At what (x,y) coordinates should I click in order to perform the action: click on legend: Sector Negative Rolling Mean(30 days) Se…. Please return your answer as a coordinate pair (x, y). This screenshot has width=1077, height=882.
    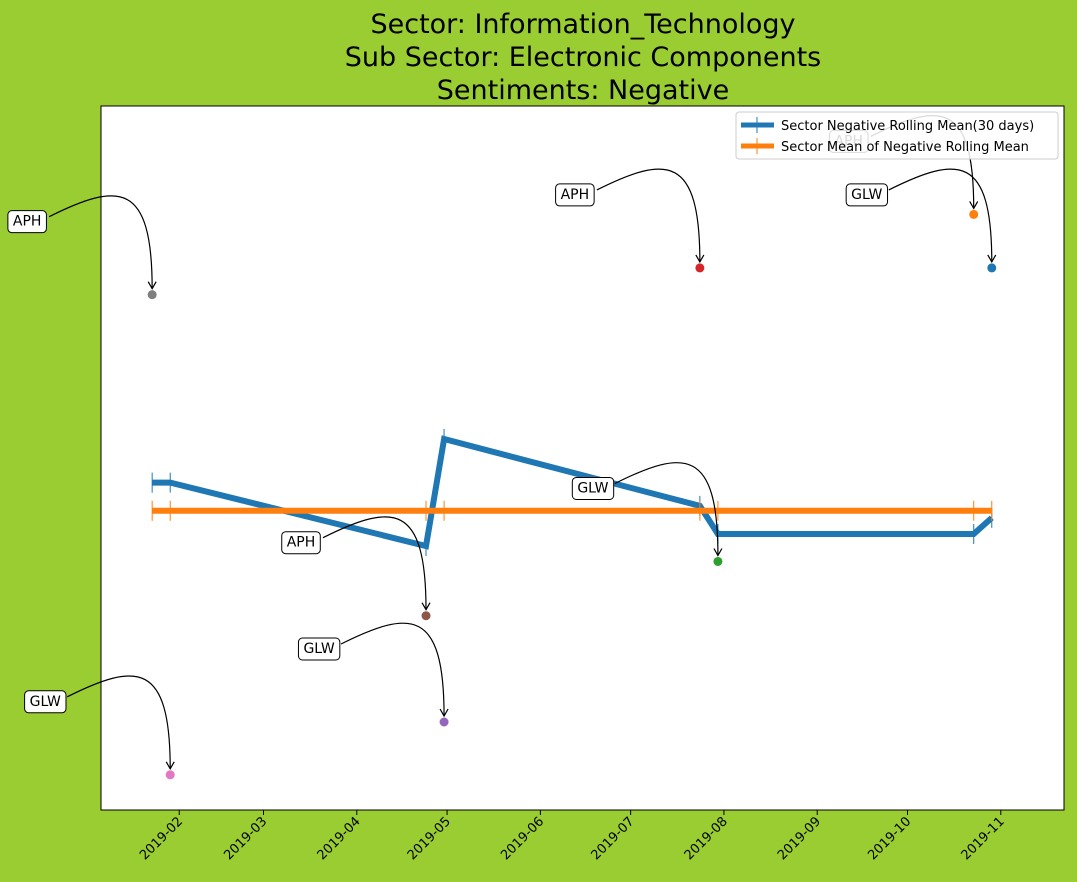
    Looking at the image, I should click on (897, 135).